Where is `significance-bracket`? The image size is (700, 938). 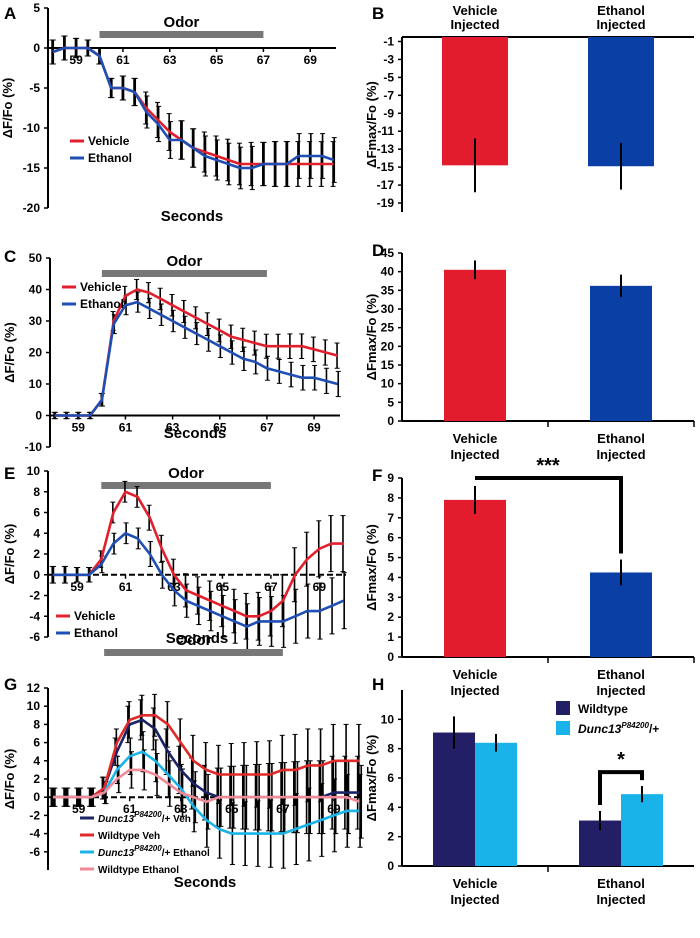
significance-bracket is located at coordinates (549, 514).